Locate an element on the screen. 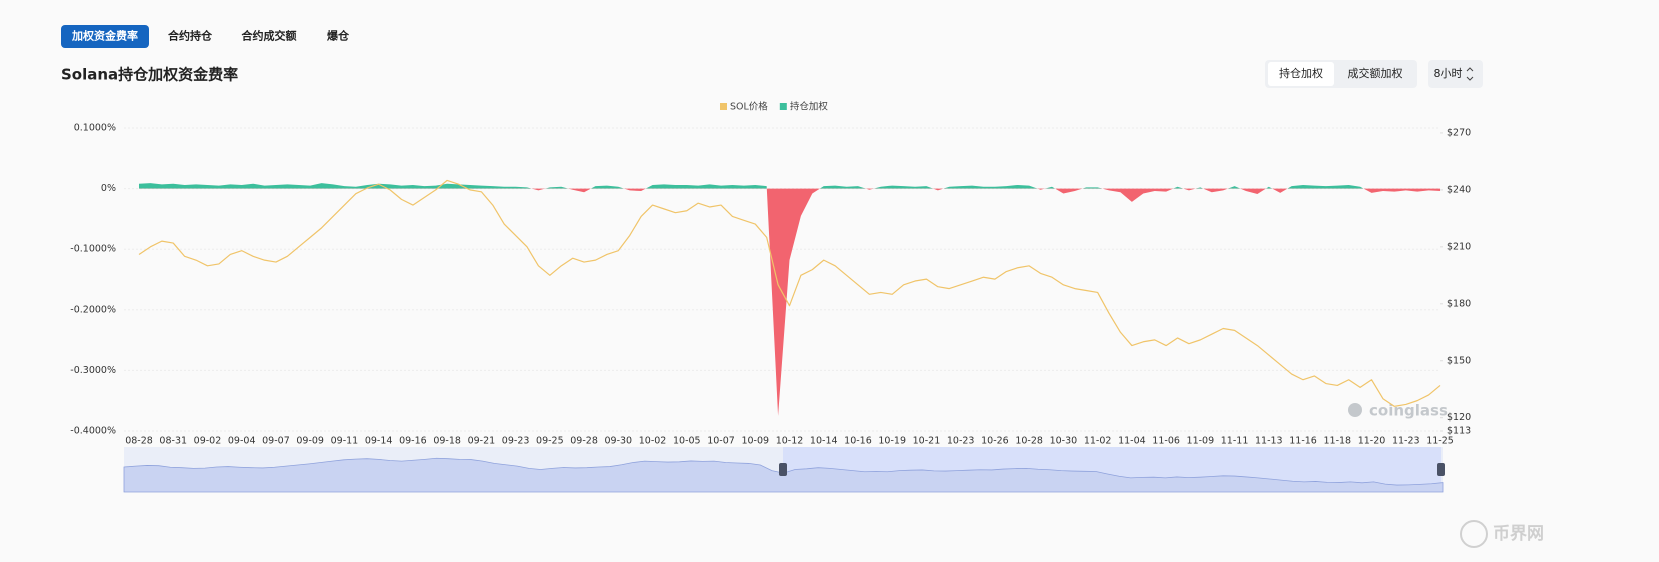  x-tick-label: 11-20 is located at coordinates (1372, 441).